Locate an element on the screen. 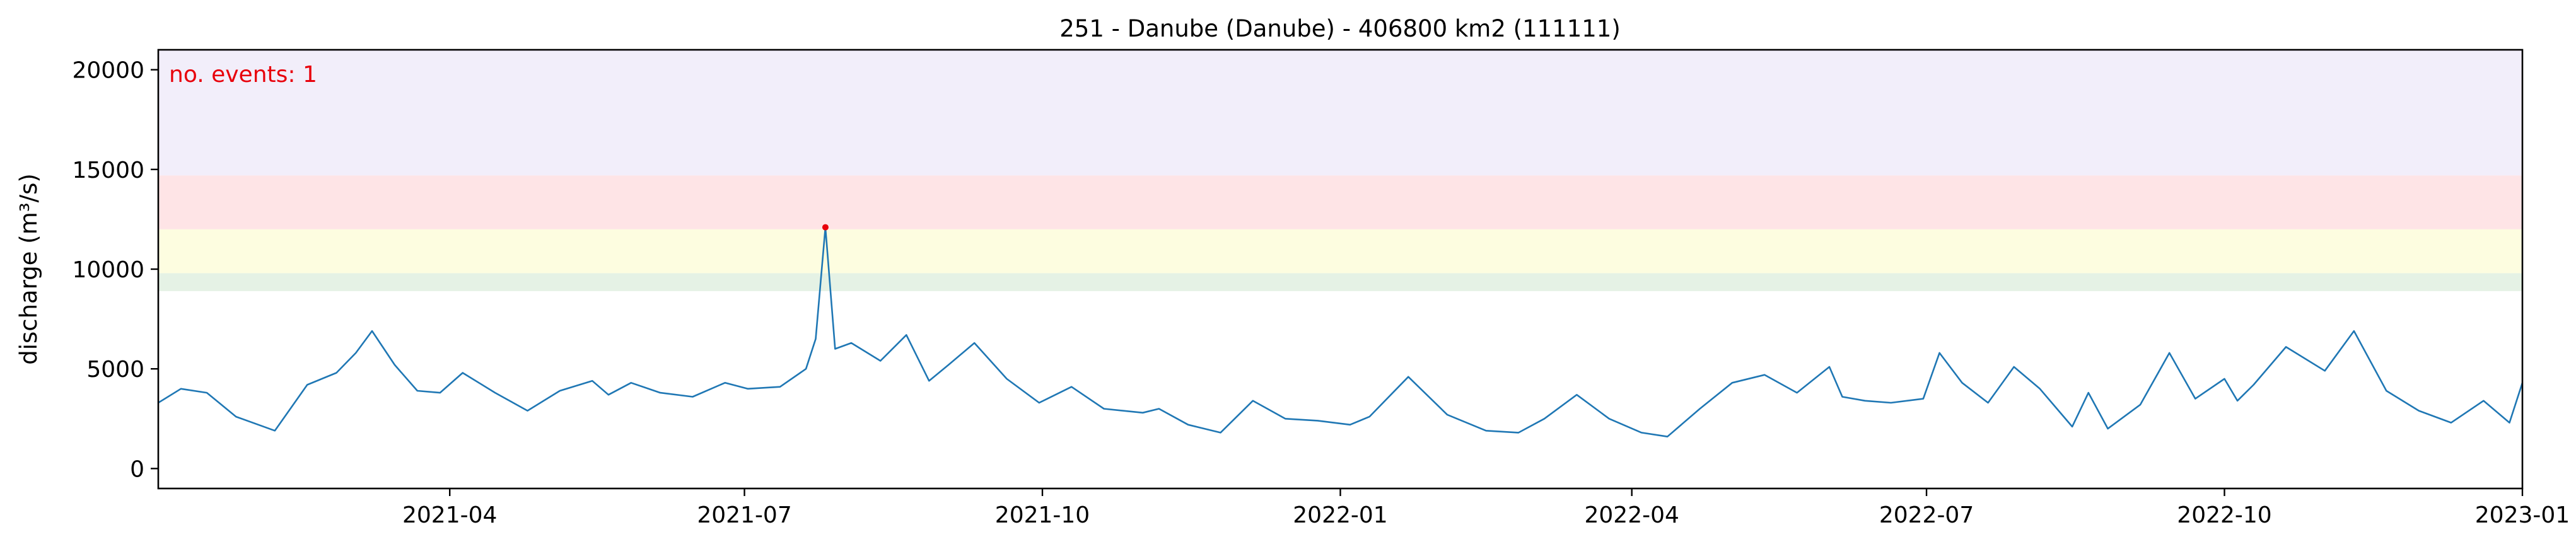 The image size is (2576, 549). y-tick-label: 0 is located at coordinates (137, 469).